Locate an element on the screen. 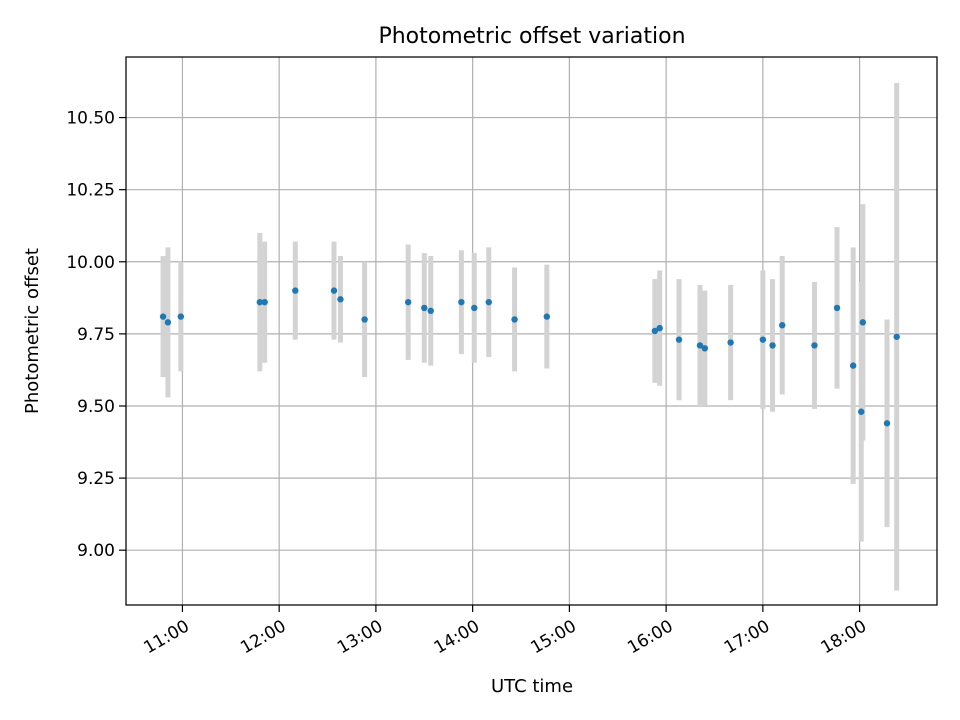  y-tick-label: 9.75 is located at coordinates (96, 335).